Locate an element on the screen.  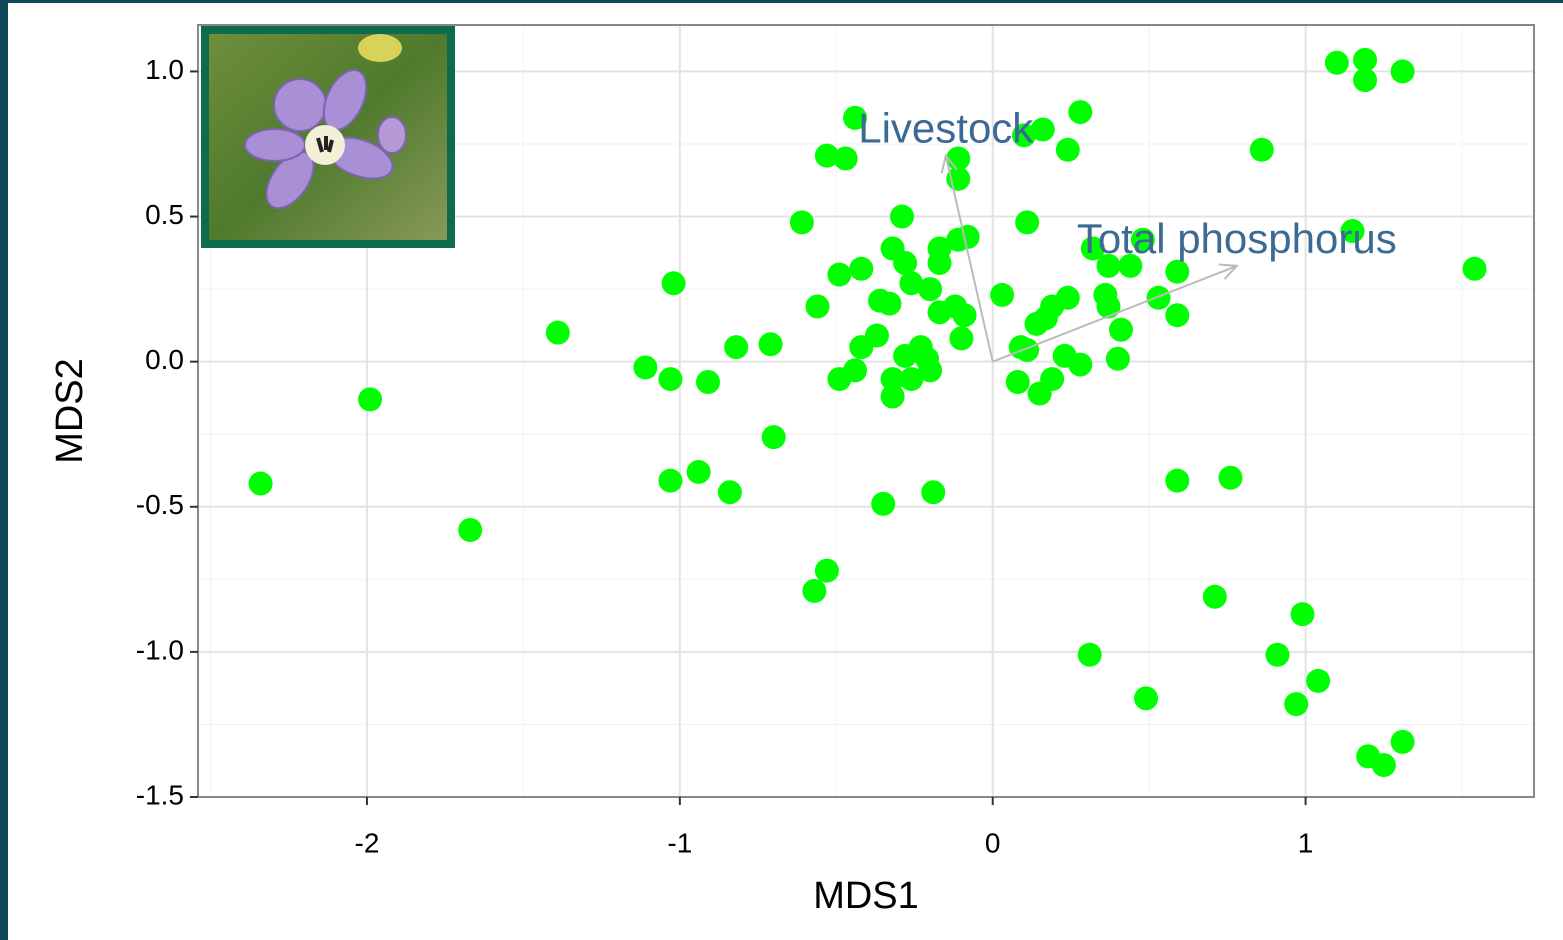
x-tick-label: 1 is located at coordinates (1306, 842).